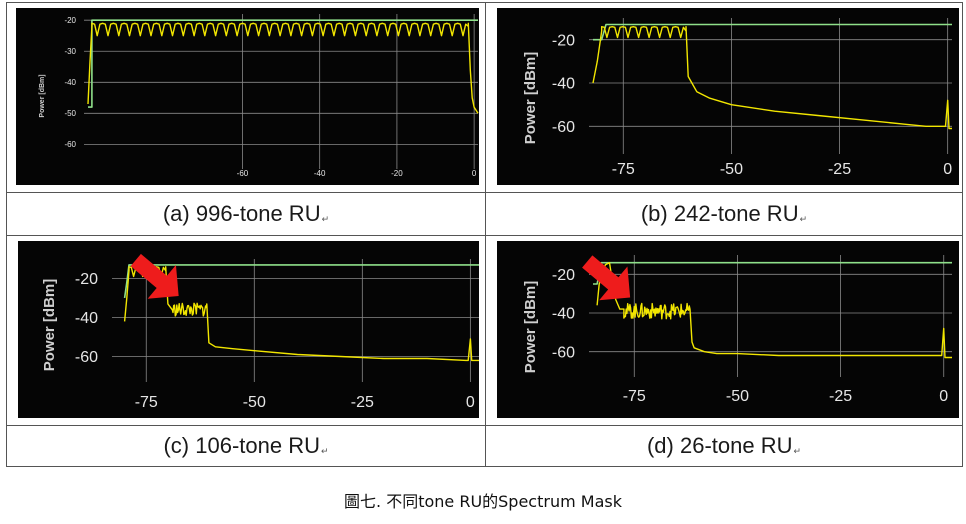 This screenshot has width=966, height=524. Describe the element at coordinates (241, 213) in the screenshot. I see `caption-a-text: (a) 996-tone RU` at that location.